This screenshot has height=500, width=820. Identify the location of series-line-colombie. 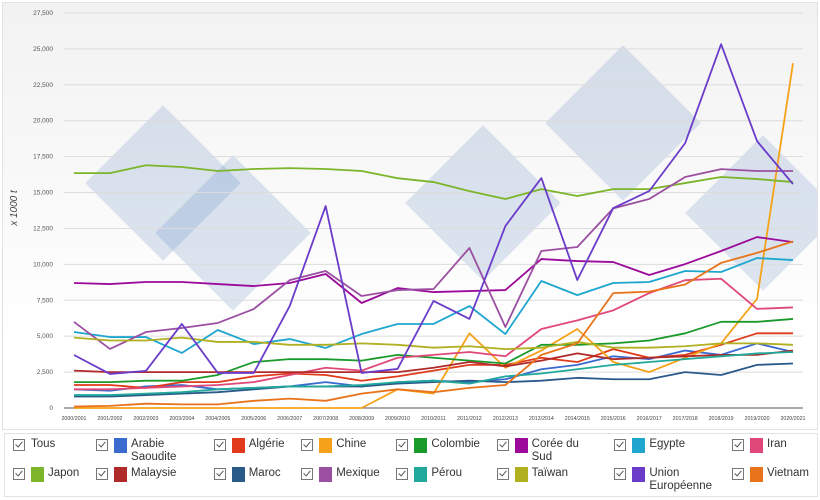
(434, 351).